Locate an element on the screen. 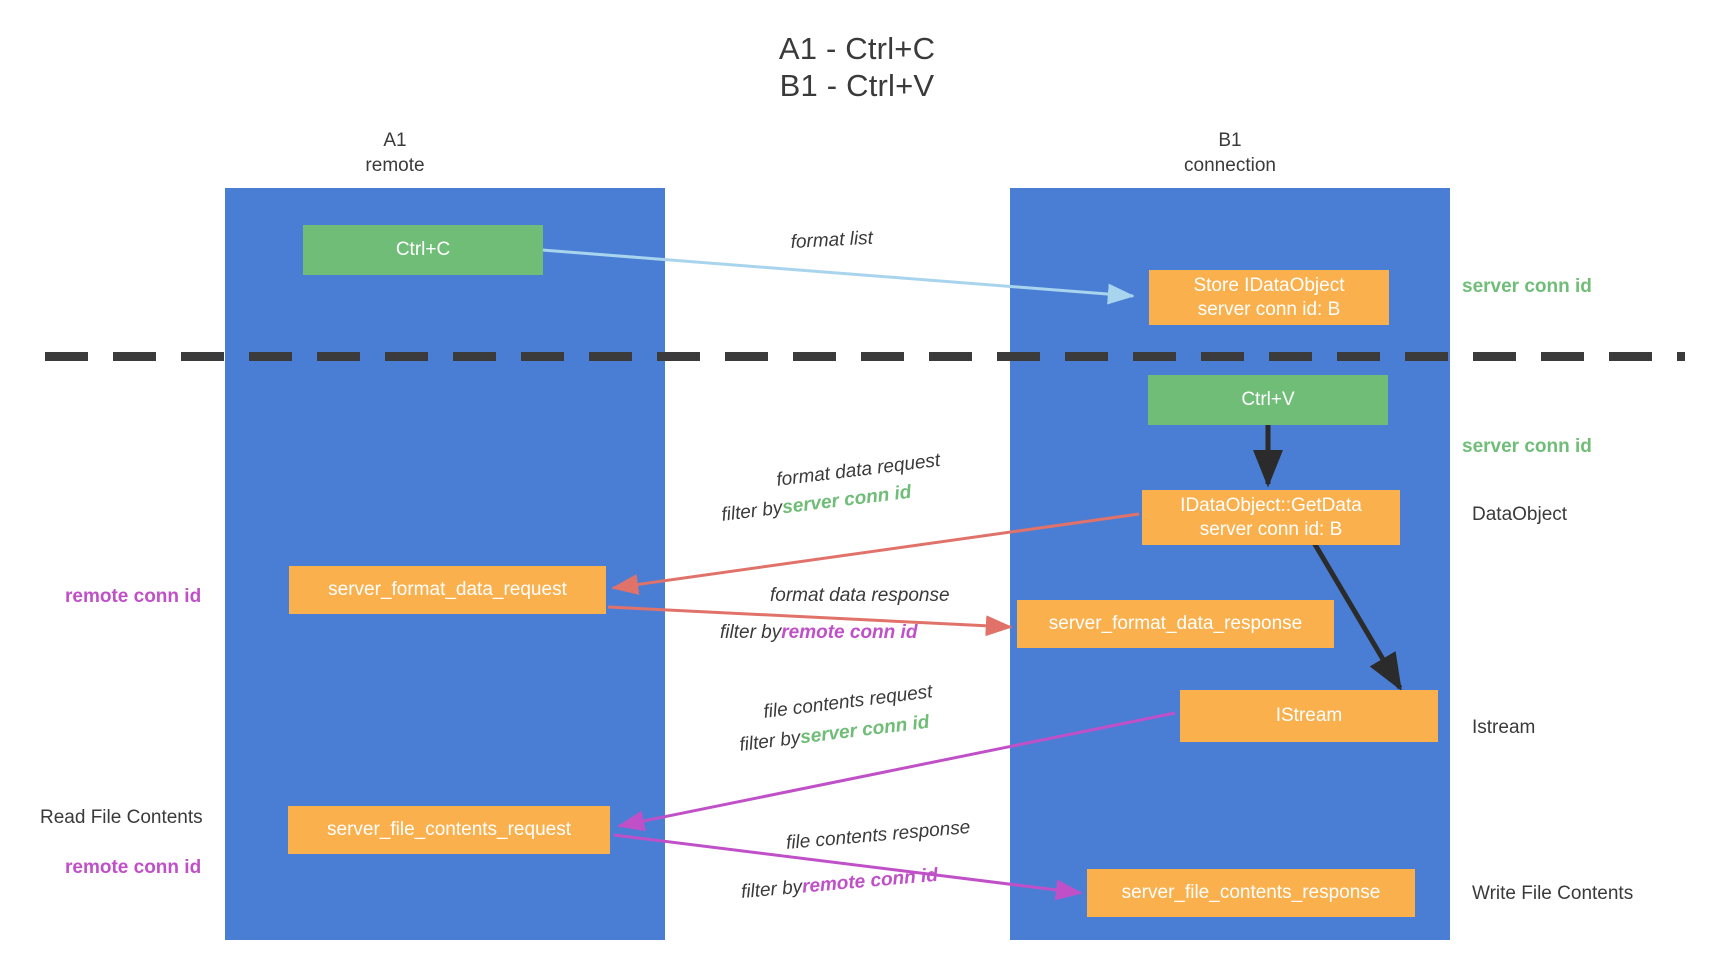 The height and width of the screenshot is (972, 1714). node-idataobject-getdata: IDataObject::GetData server conn id: B is located at coordinates (1271, 517).